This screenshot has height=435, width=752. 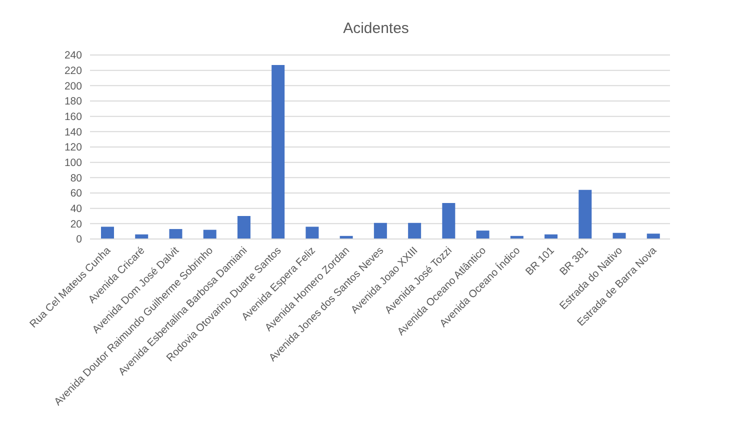 What do you see at coordinates (76, 178) in the screenshot?
I see `y-tick-label: 80` at bounding box center [76, 178].